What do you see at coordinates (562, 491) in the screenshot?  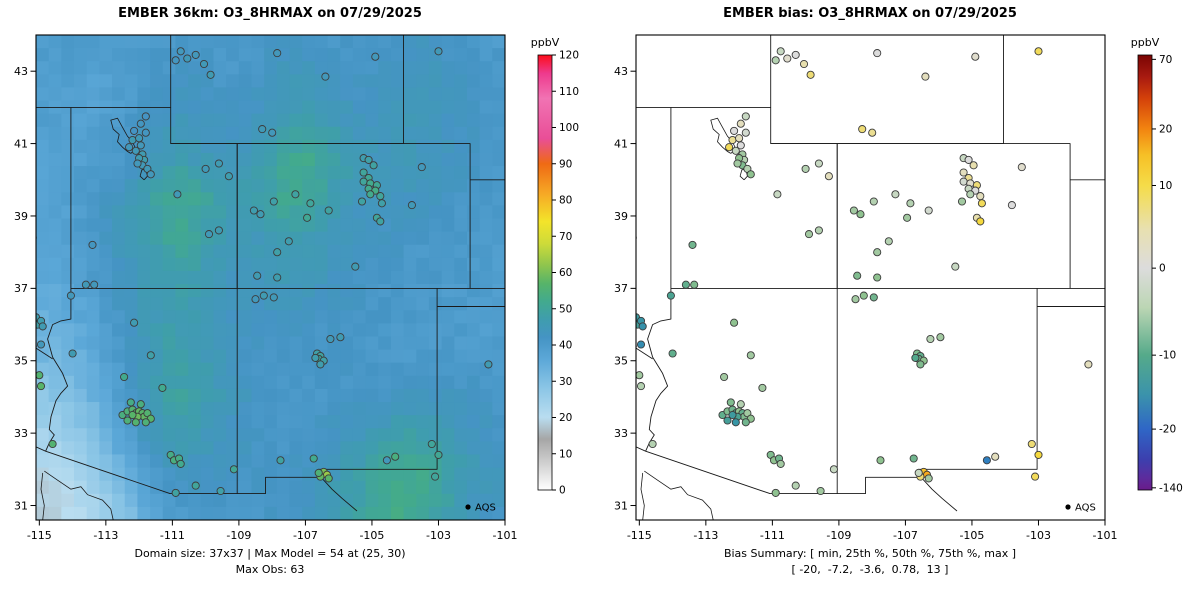 I see `colorbar-tick-label: 0` at bounding box center [562, 491].